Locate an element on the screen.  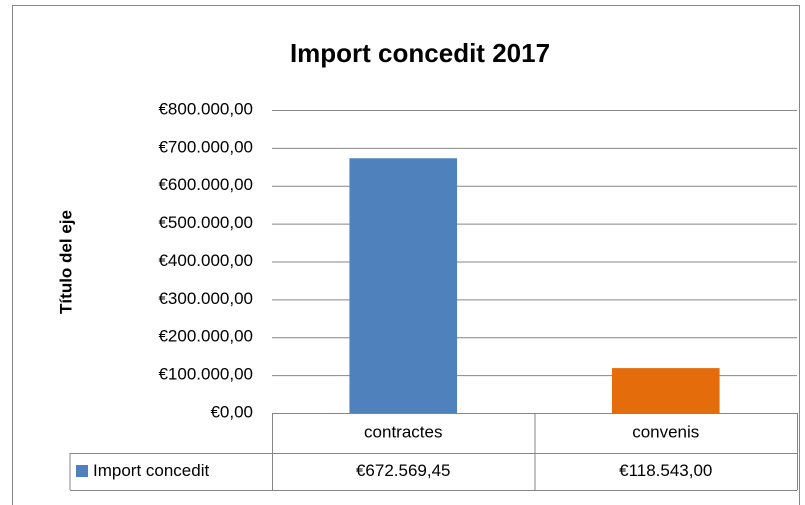
legend-label: Import concedit is located at coordinates (151, 470).